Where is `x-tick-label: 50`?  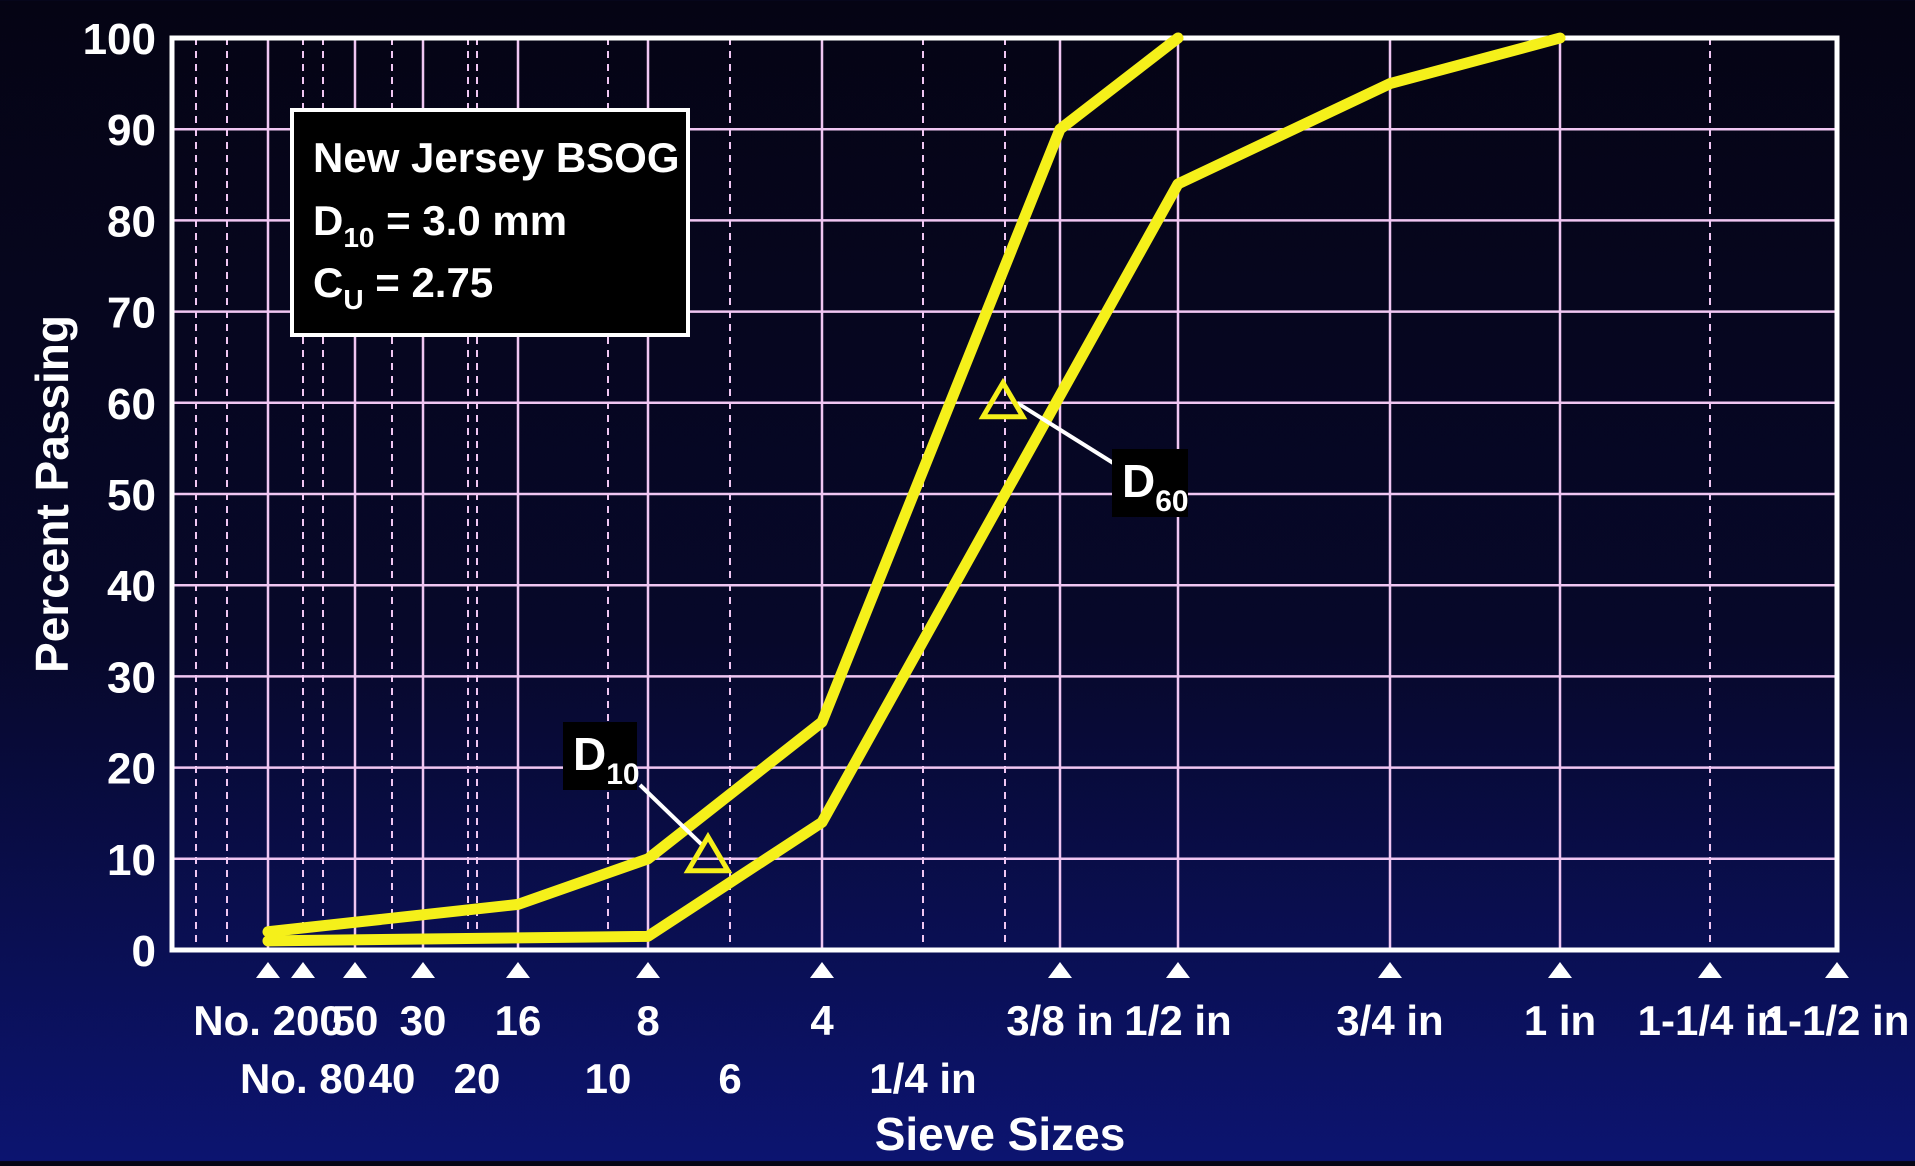
x-tick-label: 50 is located at coordinates (355, 1020).